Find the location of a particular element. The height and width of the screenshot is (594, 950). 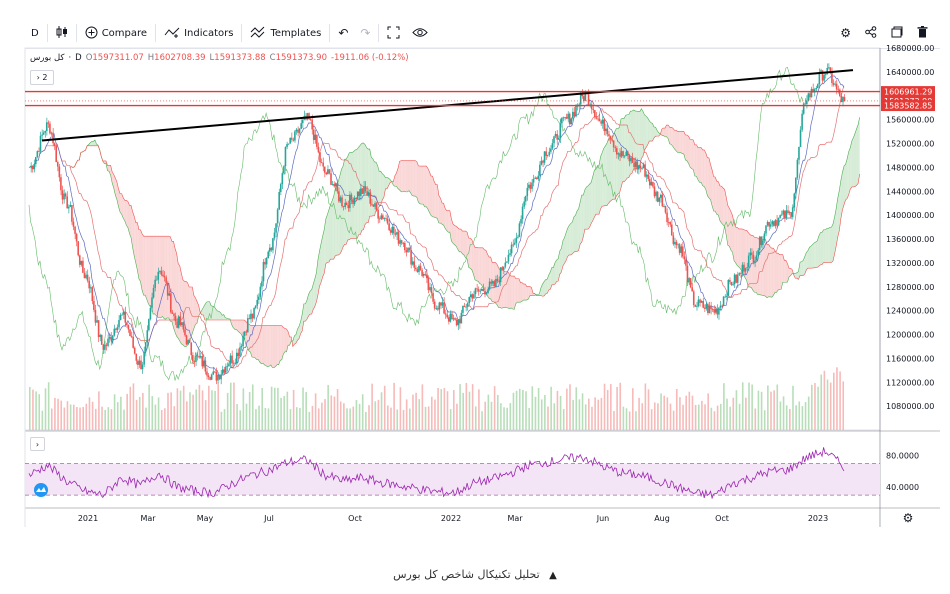

interval-button: D is located at coordinates (35, 33).